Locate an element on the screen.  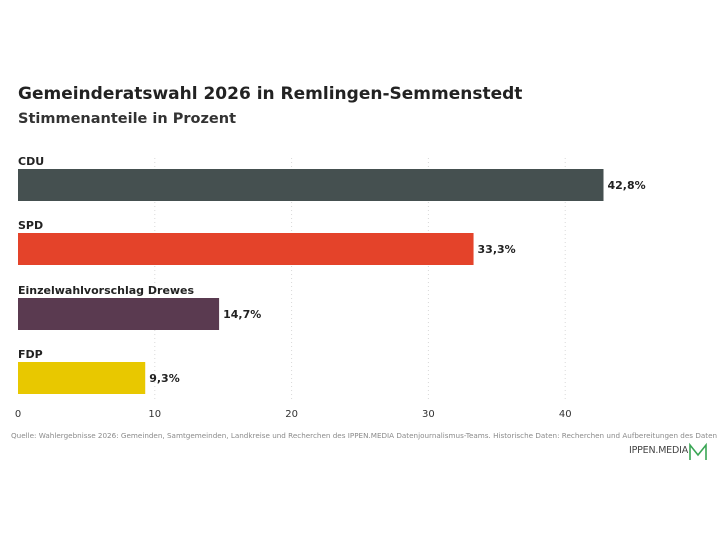
value-label-cdu: 42,8% is located at coordinates (627, 185).